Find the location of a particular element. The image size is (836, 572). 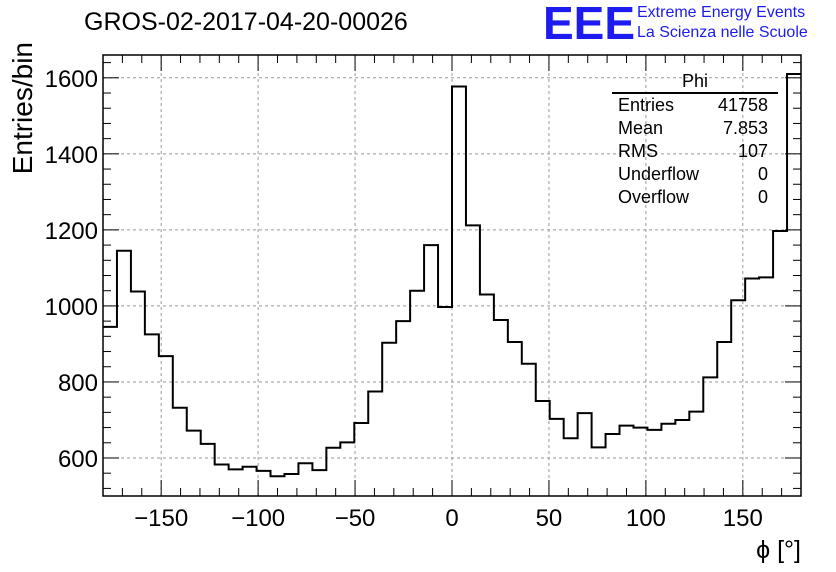

eee-text-line2: La Scienza nelle Scuole is located at coordinates (722, 32).